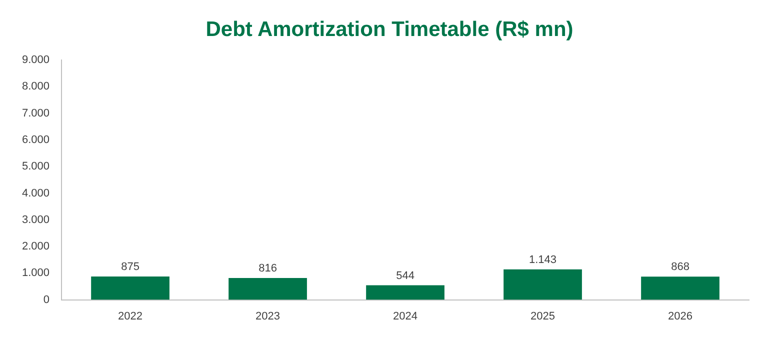  Describe the element at coordinates (36, 193) in the screenshot. I see `y-tick-label: 4.000` at that location.